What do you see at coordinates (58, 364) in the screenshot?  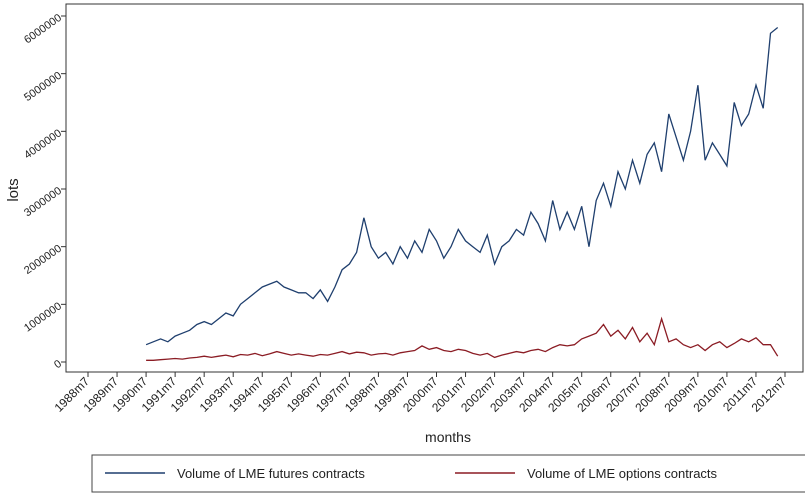 I see `y-tick-label: 0` at bounding box center [58, 364].